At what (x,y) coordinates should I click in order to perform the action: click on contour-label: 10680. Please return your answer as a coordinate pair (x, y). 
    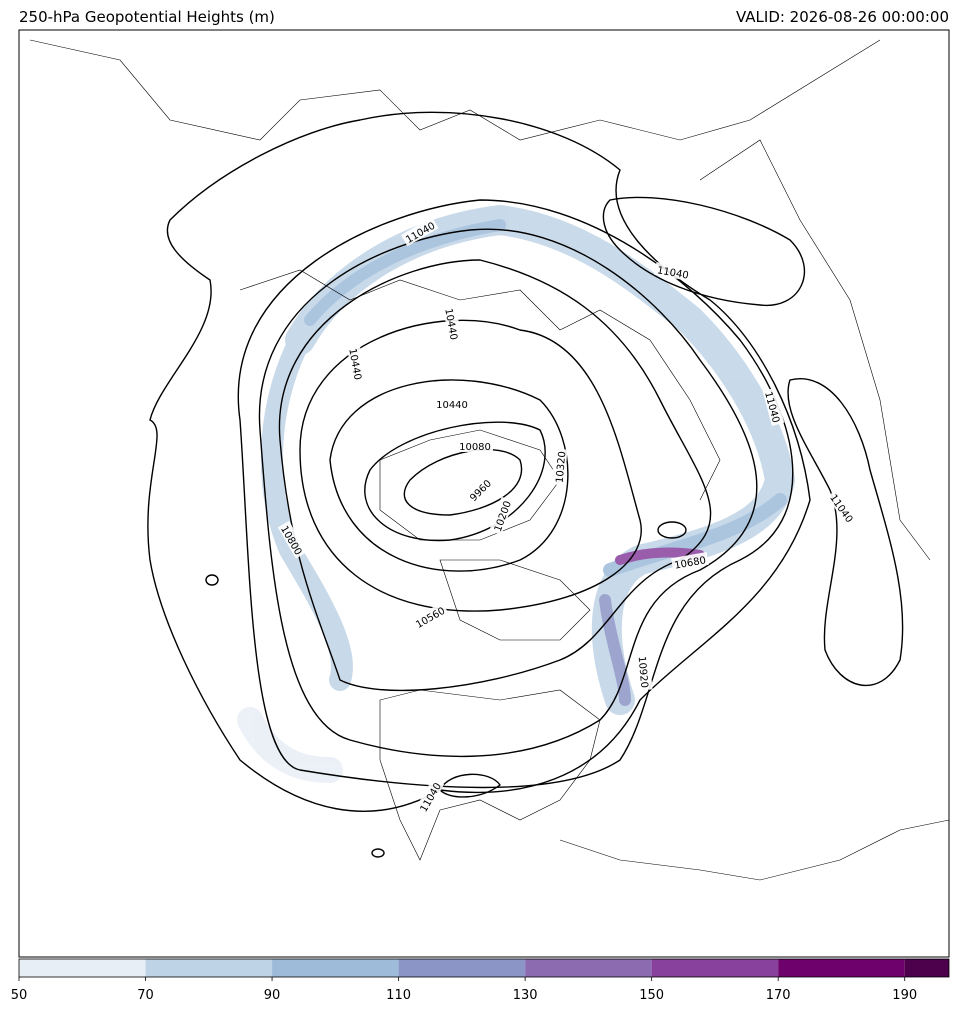
    Looking at the image, I should click on (690, 563).